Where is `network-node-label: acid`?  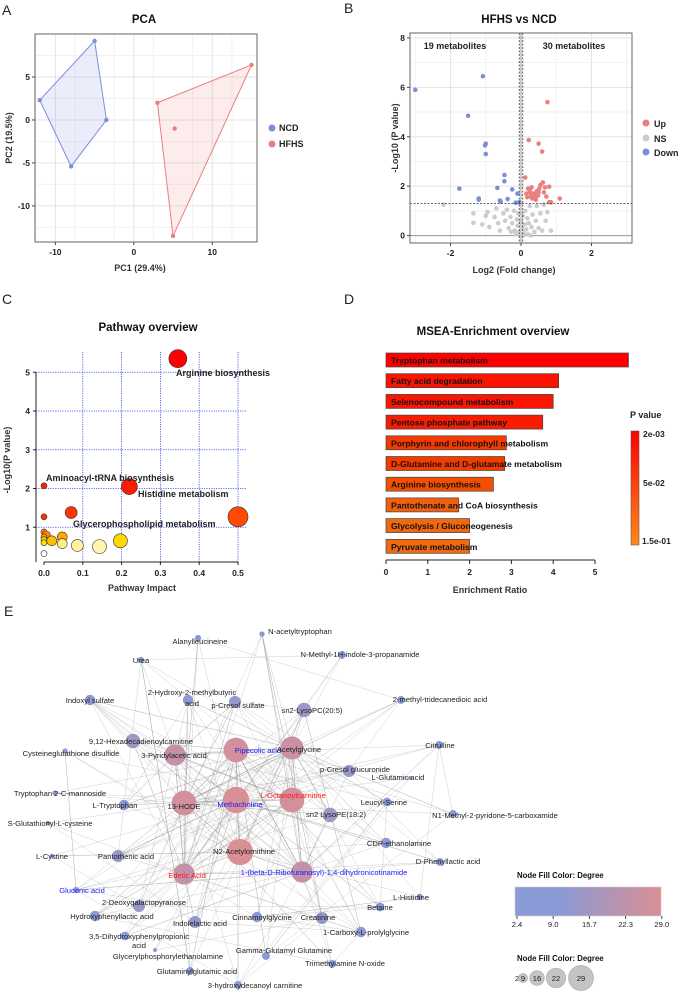
network-node-label: acid is located at coordinates (139, 945).